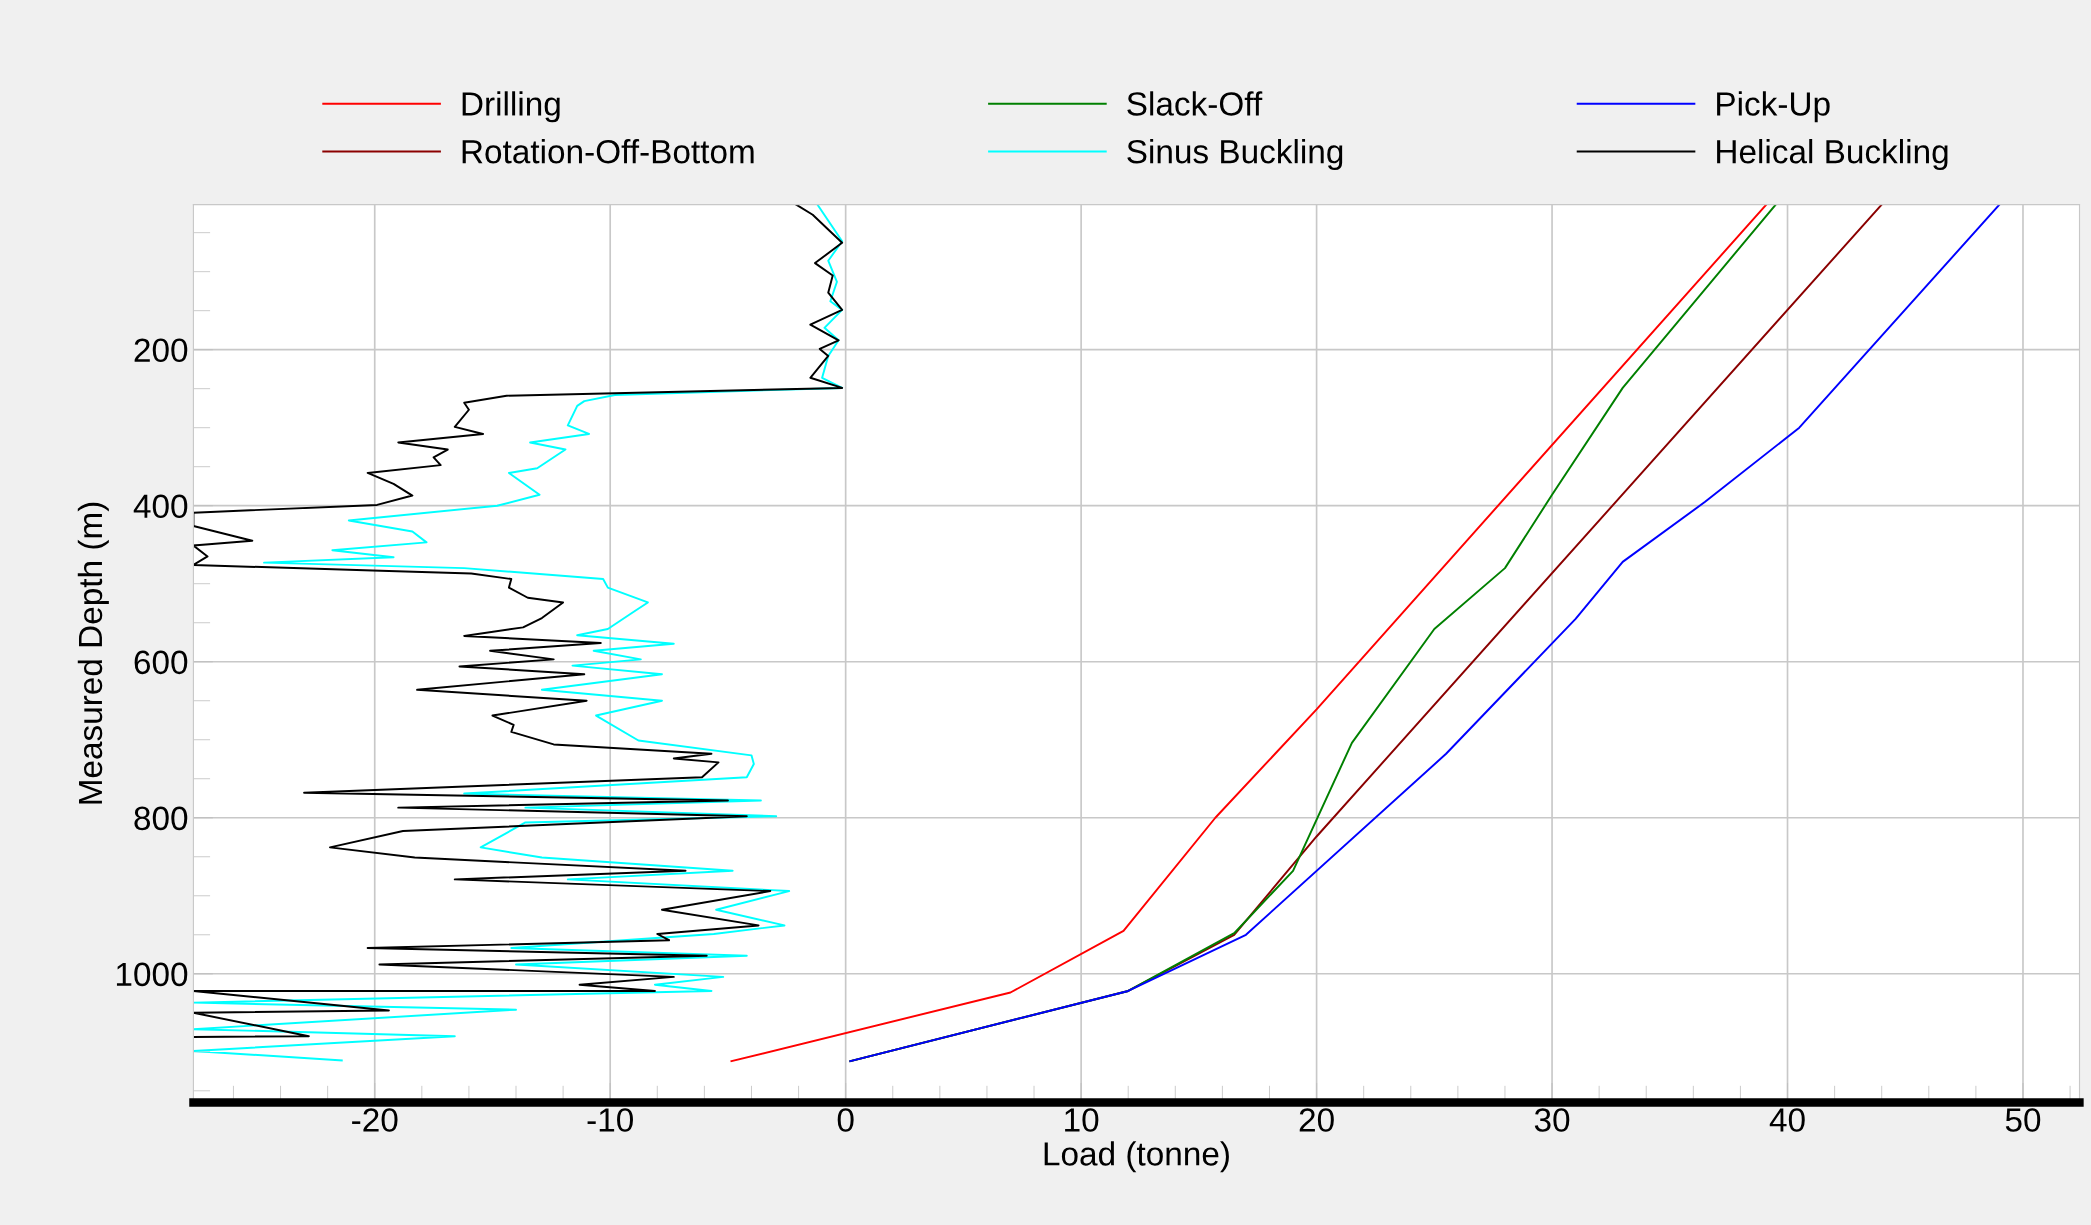  I want to click on y-tick-label: 600, so click(161, 662).